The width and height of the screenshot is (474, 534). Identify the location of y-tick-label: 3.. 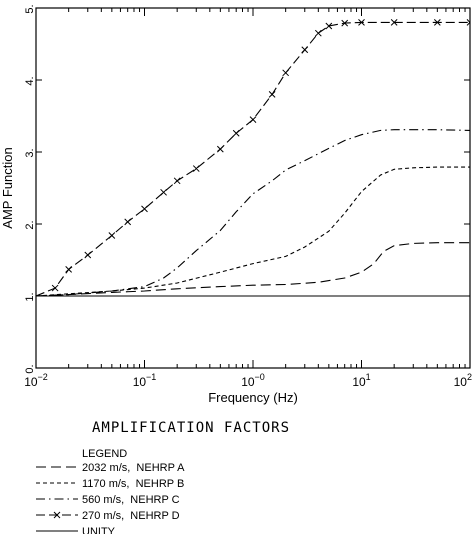
(30, 152).